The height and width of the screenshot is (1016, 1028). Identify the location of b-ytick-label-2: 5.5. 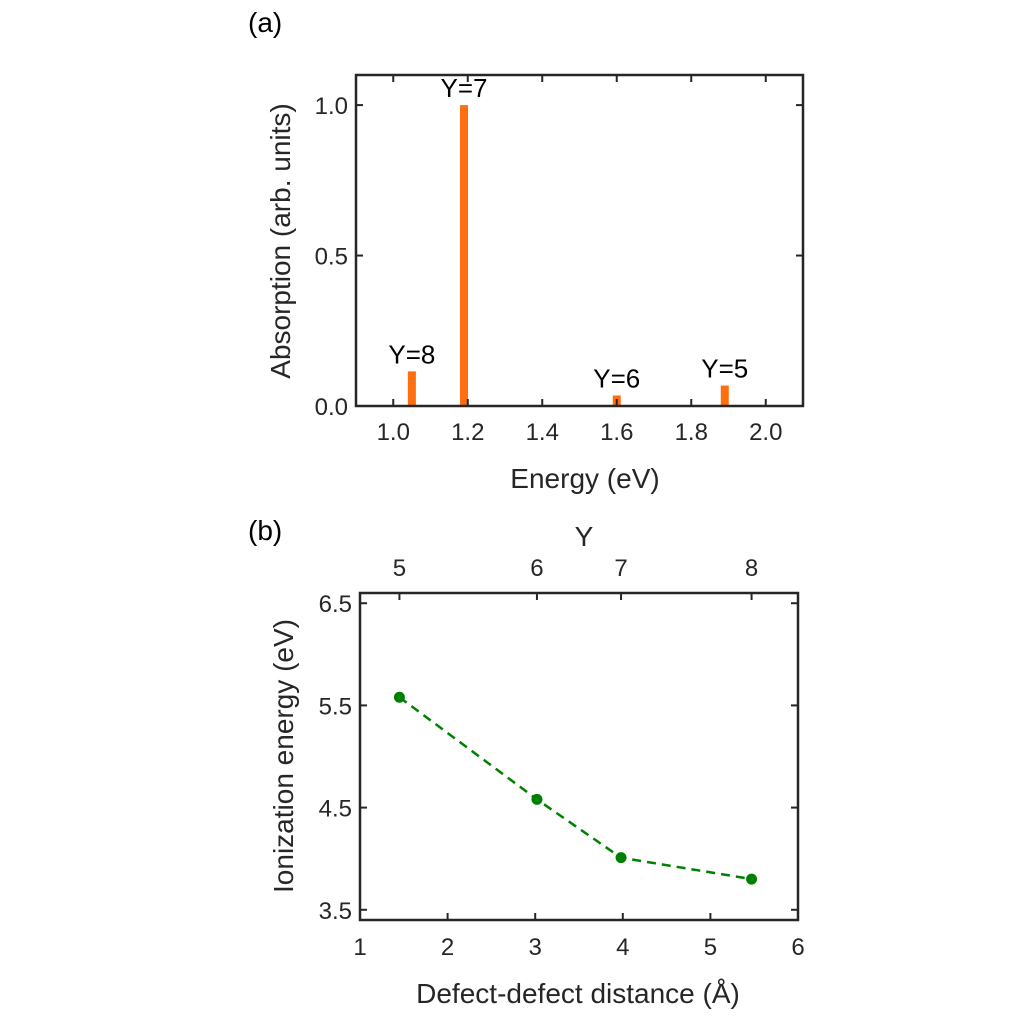
(335, 706).